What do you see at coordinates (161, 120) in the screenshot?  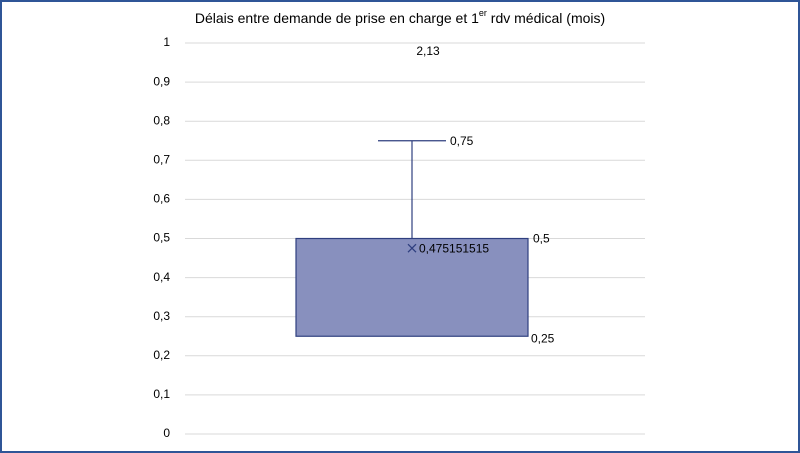 I see `y-tick-label: 0,8` at bounding box center [161, 120].